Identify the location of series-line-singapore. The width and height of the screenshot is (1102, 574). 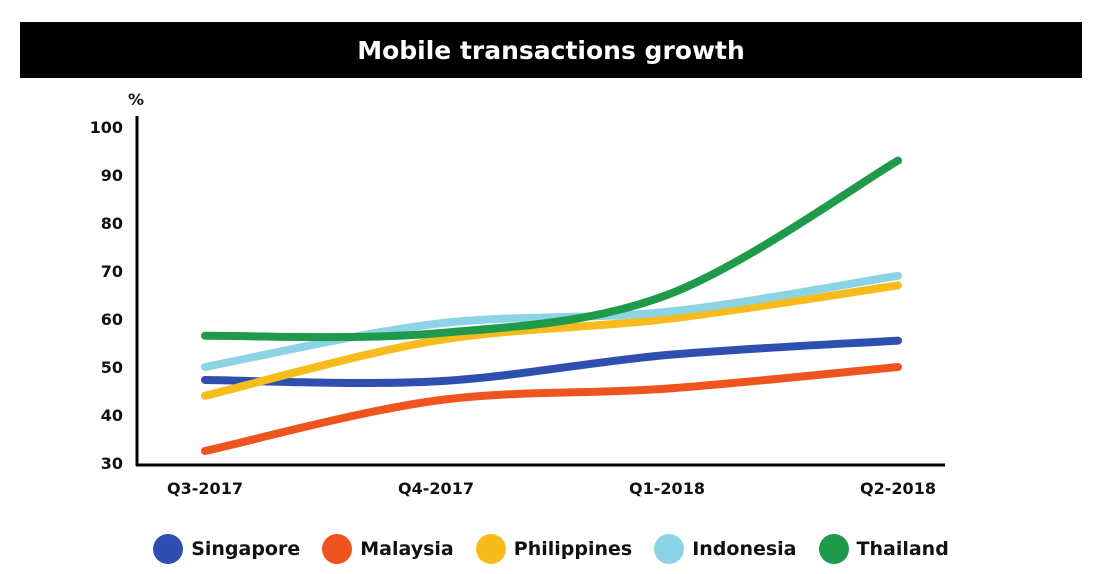
(551, 361).